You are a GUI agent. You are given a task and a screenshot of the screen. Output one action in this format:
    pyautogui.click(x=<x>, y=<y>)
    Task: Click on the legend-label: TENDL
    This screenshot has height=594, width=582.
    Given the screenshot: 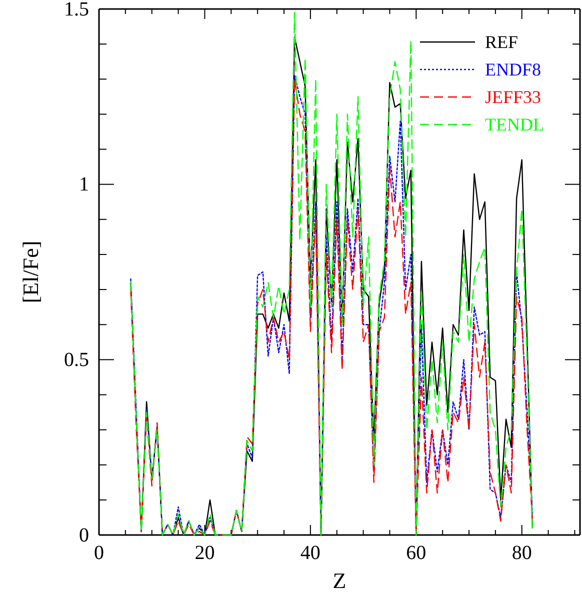 What is the action you would take?
    pyautogui.click(x=514, y=124)
    